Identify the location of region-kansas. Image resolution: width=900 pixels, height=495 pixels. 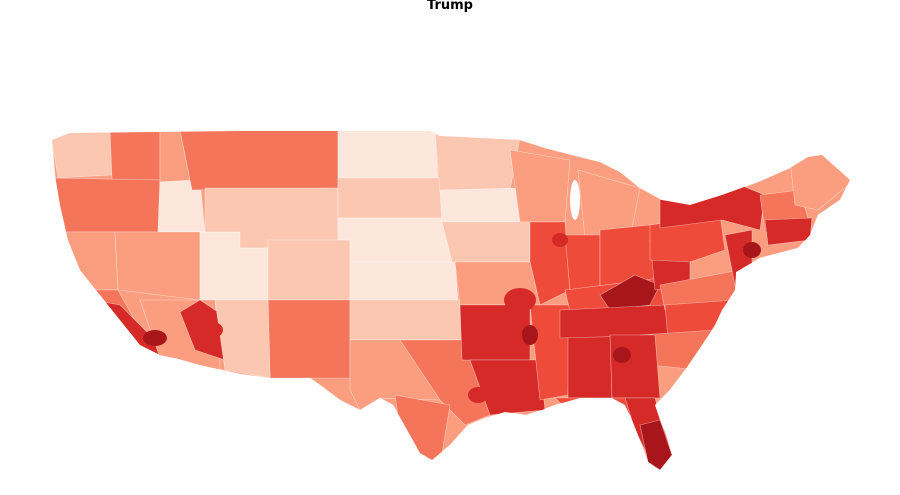
(404, 281).